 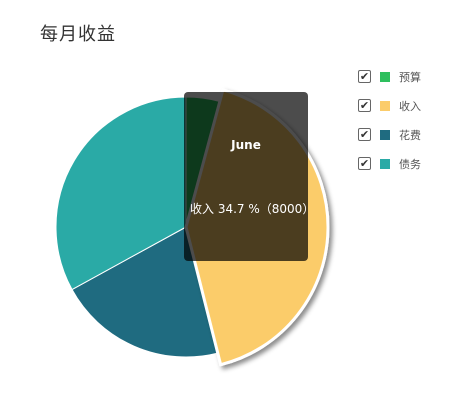 I want to click on chart-title: 每月收益, so click(x=78, y=34).